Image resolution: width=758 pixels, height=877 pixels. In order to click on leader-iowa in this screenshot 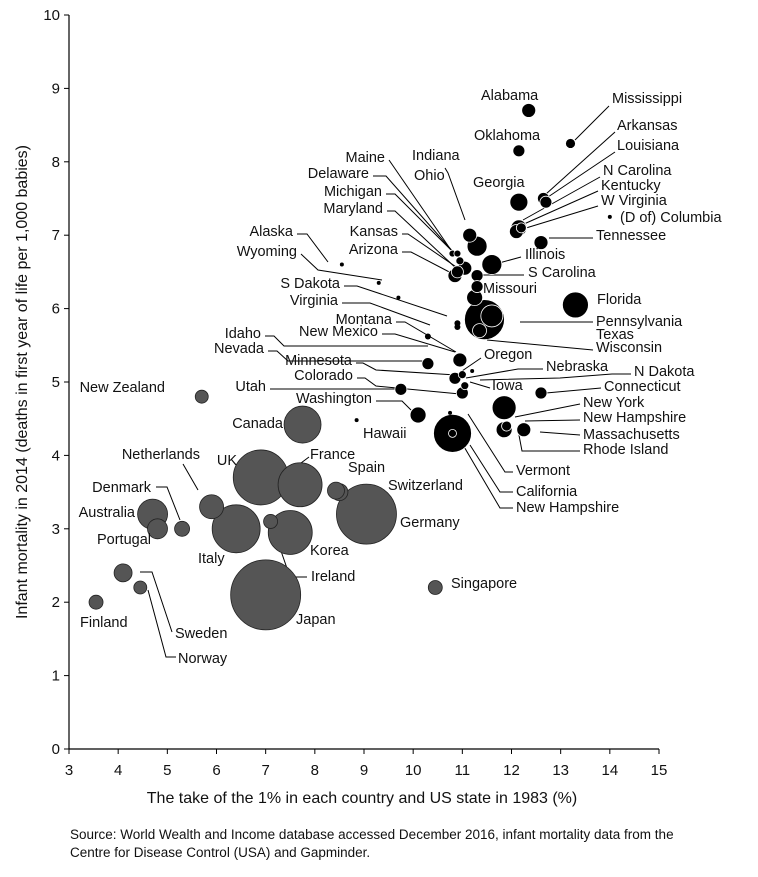, I will do `click(480, 385)`.